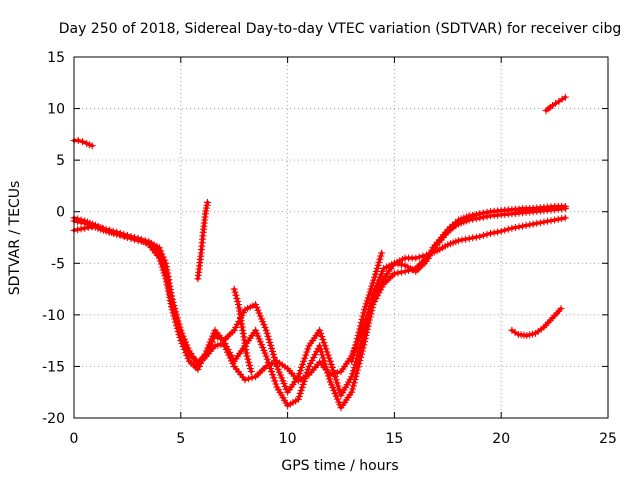  I want to click on y-tick-label-0: 0, so click(60, 213).